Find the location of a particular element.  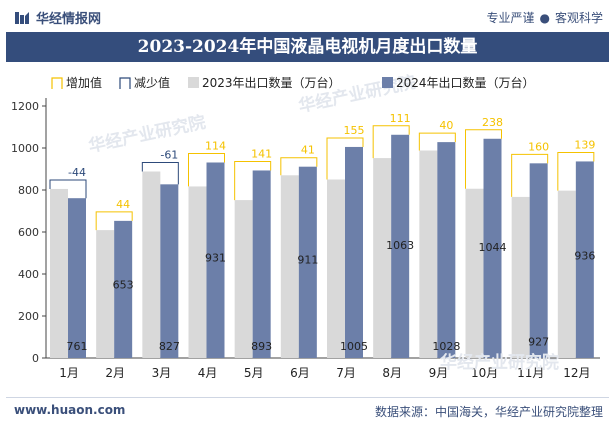

difference-label: 40 is located at coordinates (446, 125).